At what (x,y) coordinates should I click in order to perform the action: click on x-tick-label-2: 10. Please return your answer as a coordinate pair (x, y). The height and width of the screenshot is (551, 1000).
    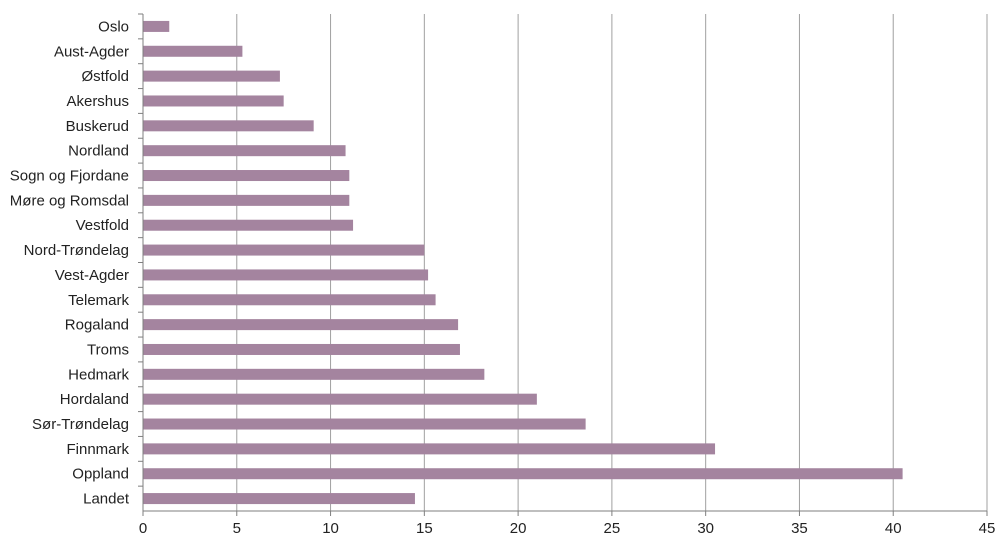
    Looking at the image, I should click on (330, 528).